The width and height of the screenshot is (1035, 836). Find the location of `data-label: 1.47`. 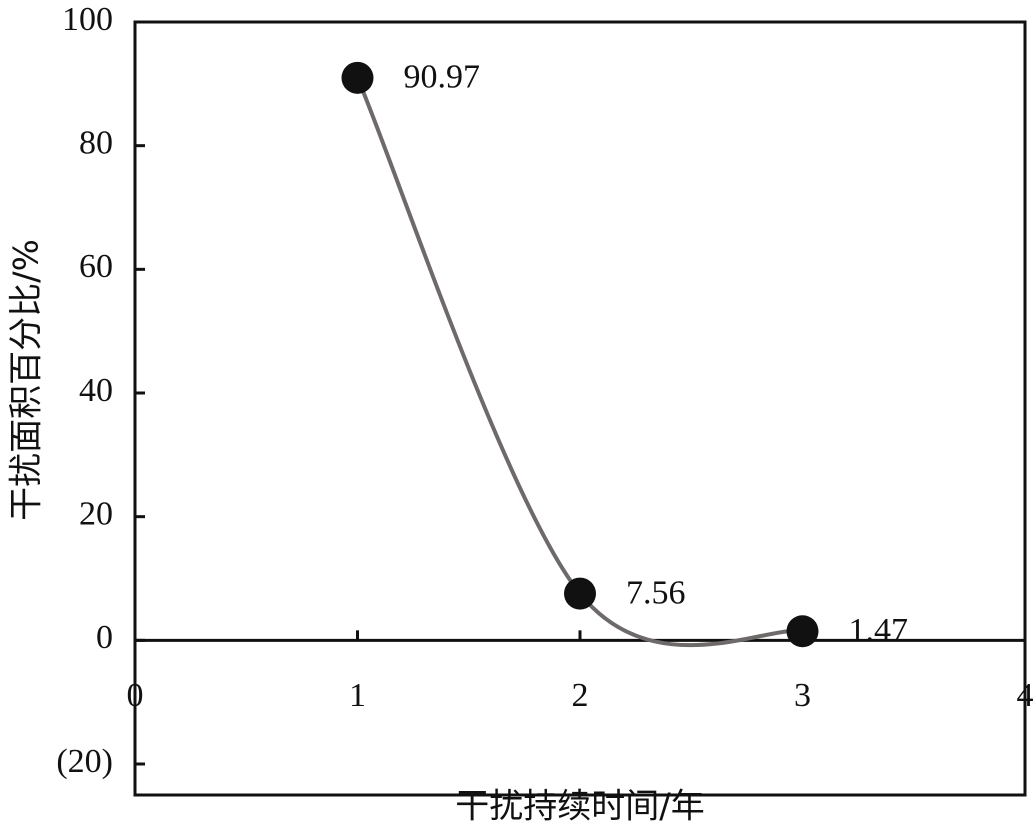

data-label: 1.47 is located at coordinates (879, 630).